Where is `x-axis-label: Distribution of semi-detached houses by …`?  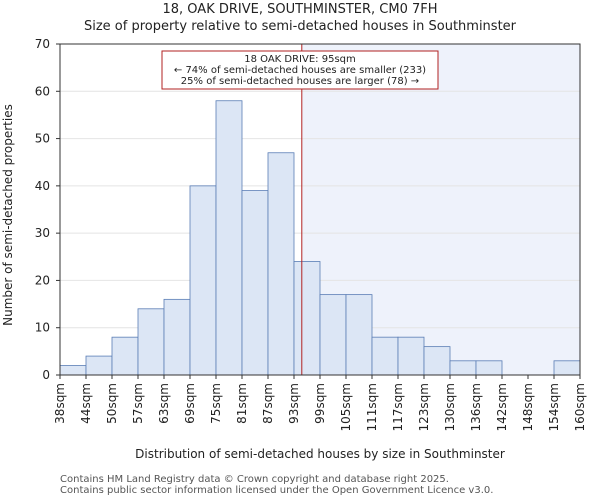
x-axis-label: Distribution of semi-detached houses by … is located at coordinates (320, 454).